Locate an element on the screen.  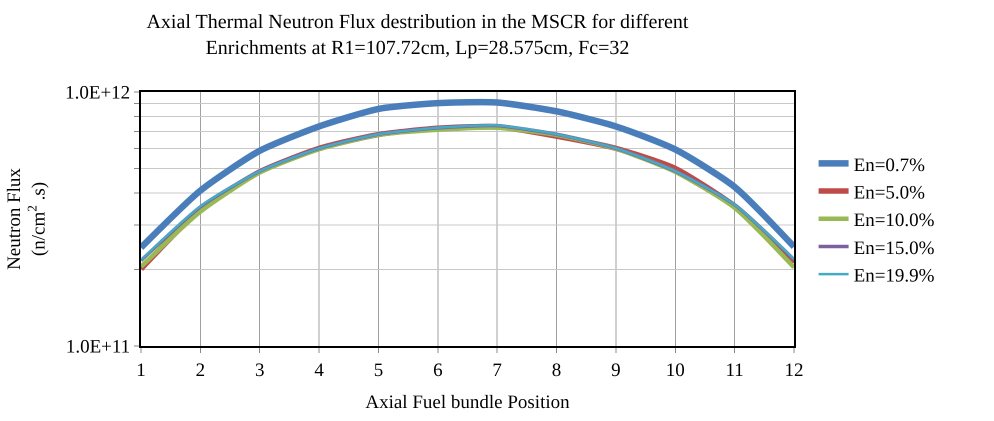
x-axis-title: Axial Fuel bundle Position is located at coordinates (467, 403).